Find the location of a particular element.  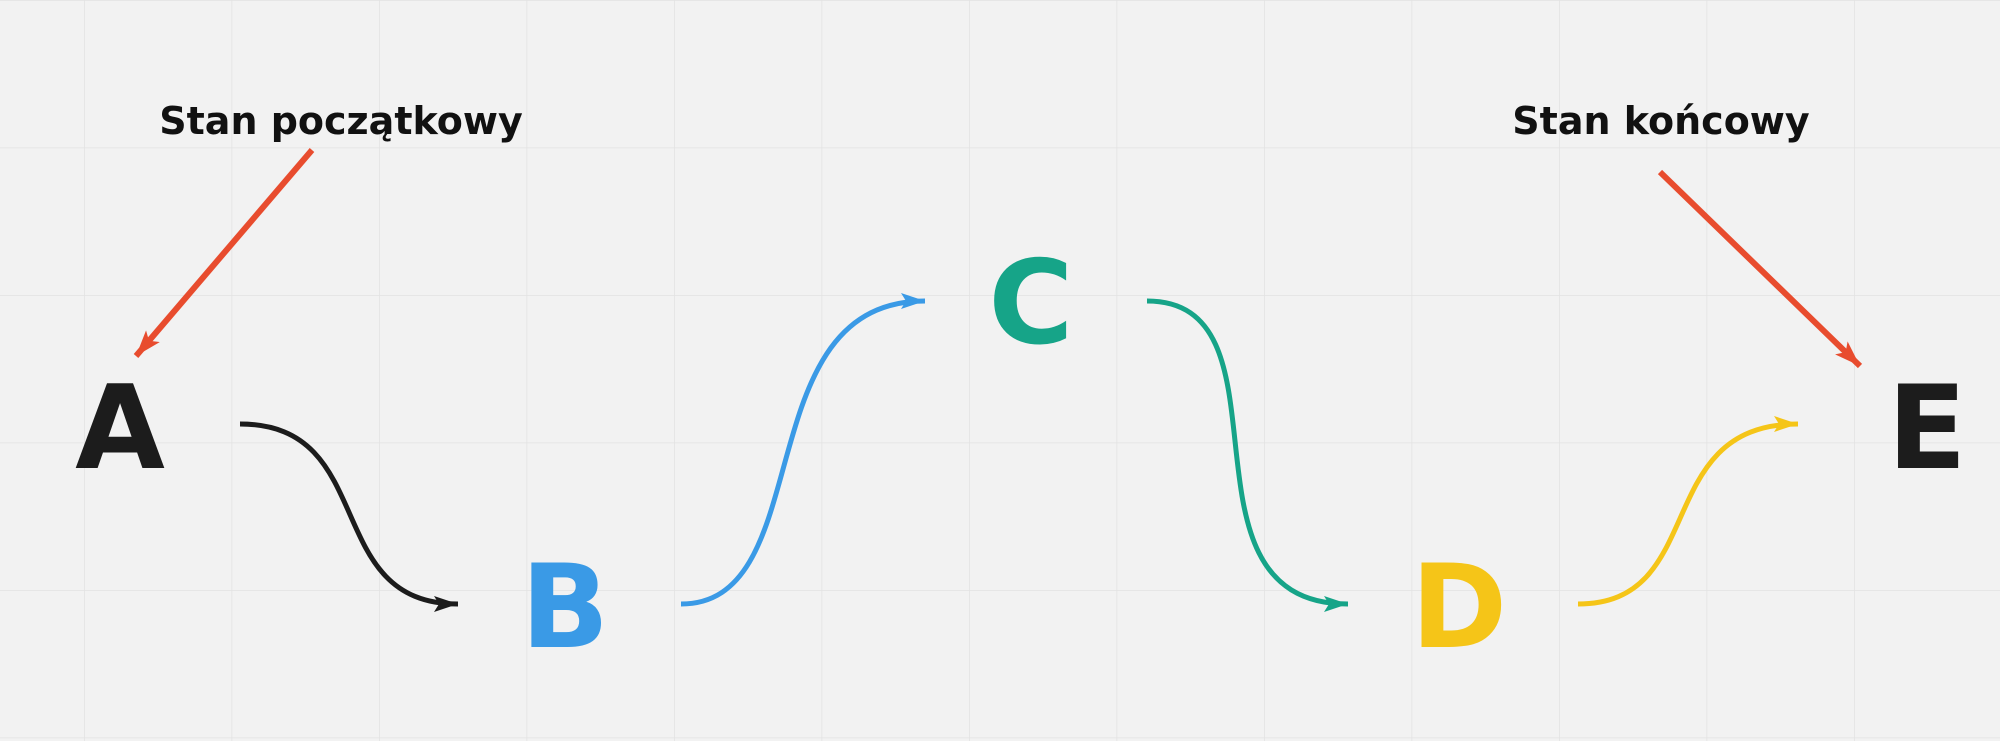

node-a: A is located at coordinates (120, 428).